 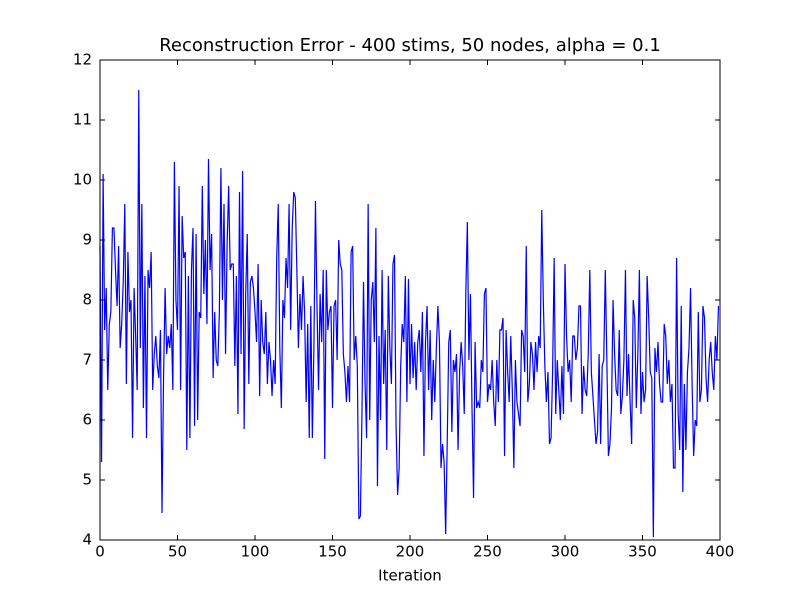 What do you see at coordinates (82, 60) in the screenshot?
I see `y-tick-label: 12` at bounding box center [82, 60].